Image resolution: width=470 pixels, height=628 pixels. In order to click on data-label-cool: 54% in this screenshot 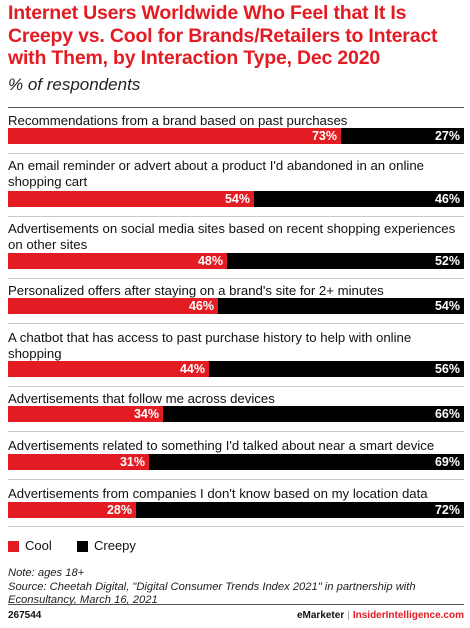, I will do `click(237, 199)`.